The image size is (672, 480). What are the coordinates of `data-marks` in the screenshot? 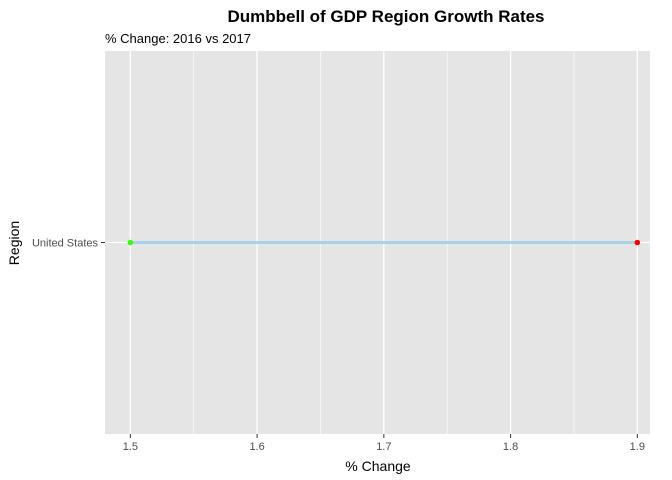 It's located at (384, 242).